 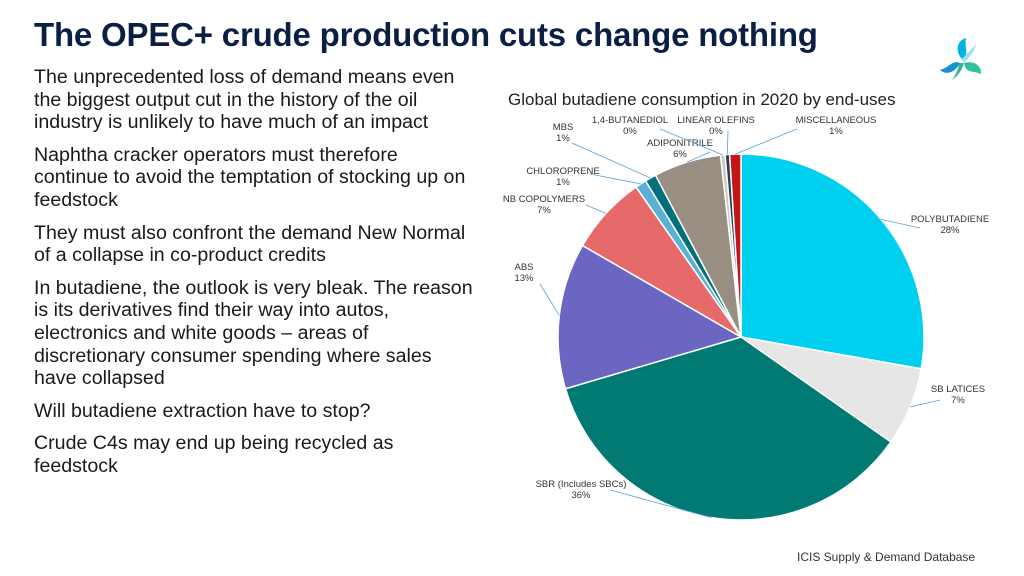 What do you see at coordinates (950, 230) in the screenshot?
I see `slice-label-value: 28%` at bounding box center [950, 230].